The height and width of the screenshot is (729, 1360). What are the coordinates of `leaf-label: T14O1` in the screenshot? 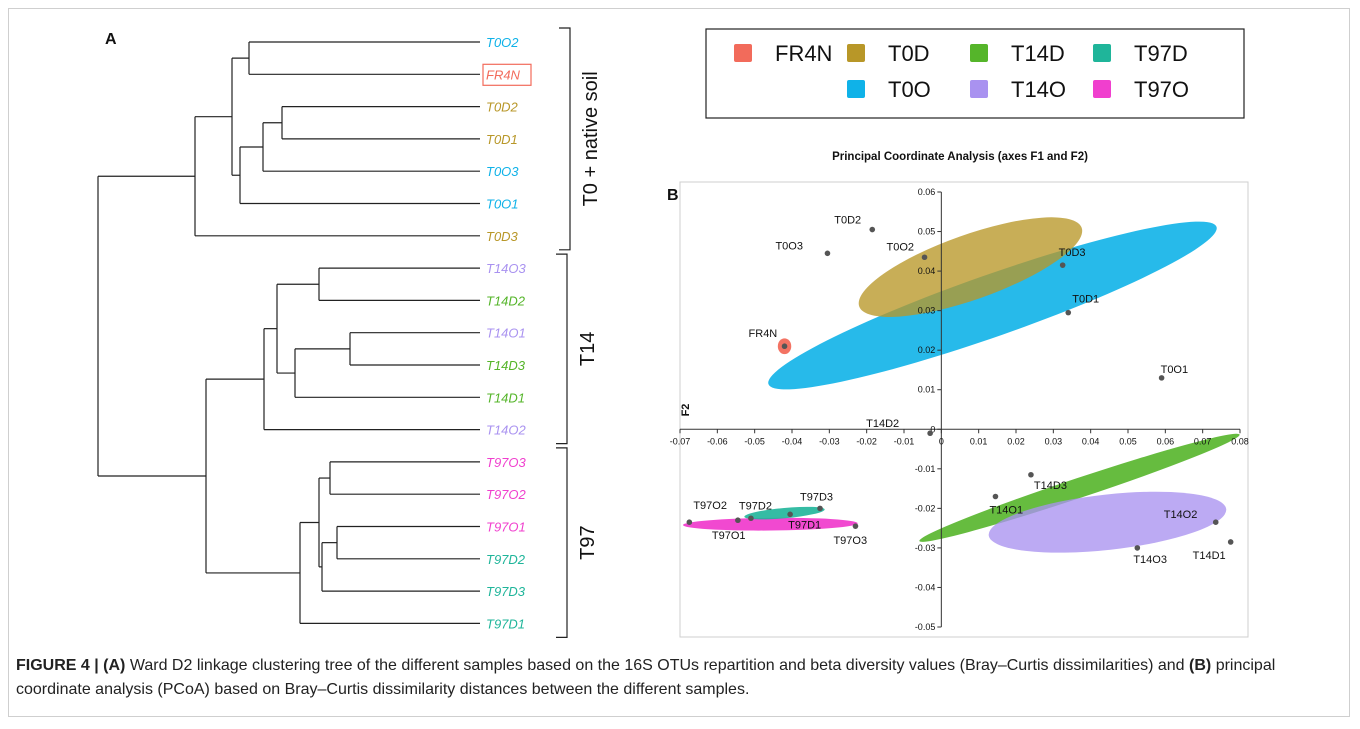 It's located at (506, 333).